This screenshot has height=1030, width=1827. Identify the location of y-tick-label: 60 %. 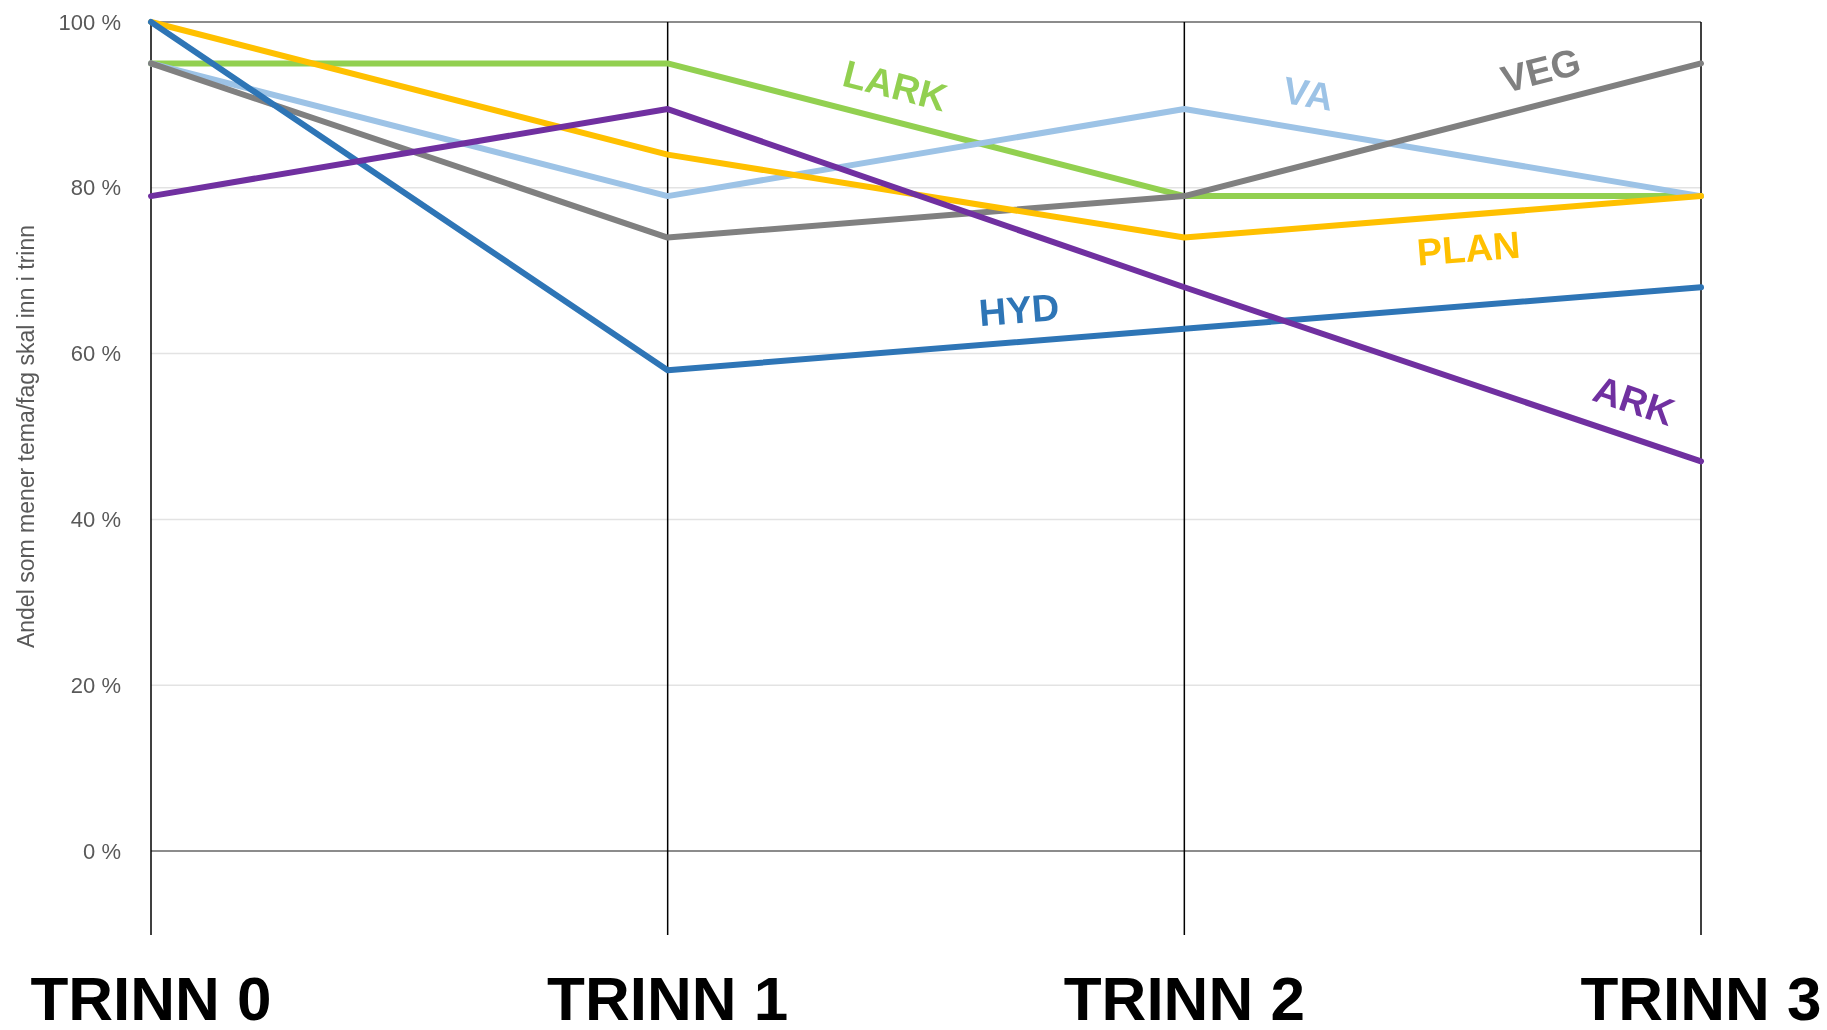
(95, 354).